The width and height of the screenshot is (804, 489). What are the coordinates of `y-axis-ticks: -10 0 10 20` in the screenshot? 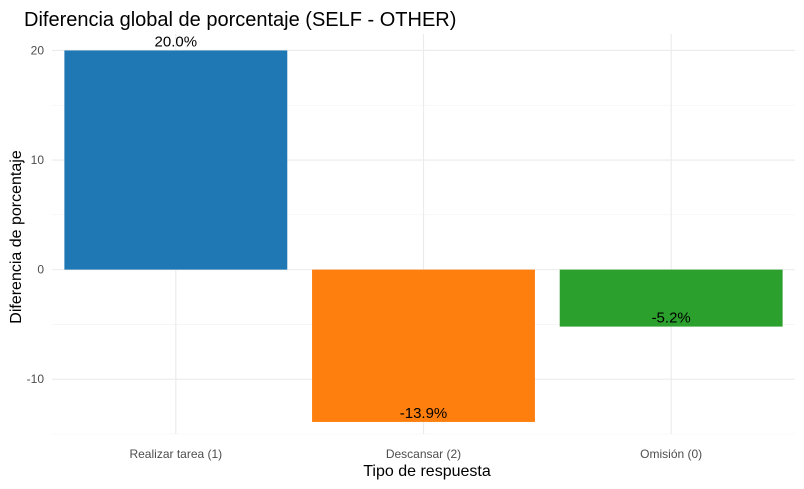 It's located at (36, 214).